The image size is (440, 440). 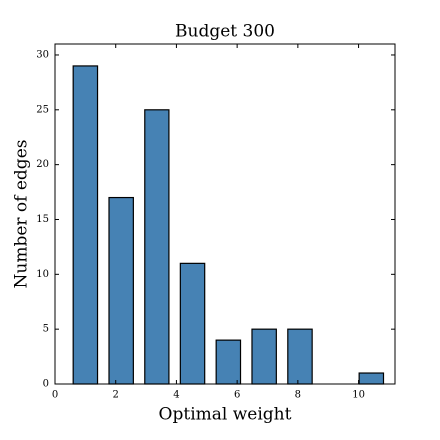 What do you see at coordinates (358, 395) in the screenshot?
I see `x-tick-label: 10` at bounding box center [358, 395].